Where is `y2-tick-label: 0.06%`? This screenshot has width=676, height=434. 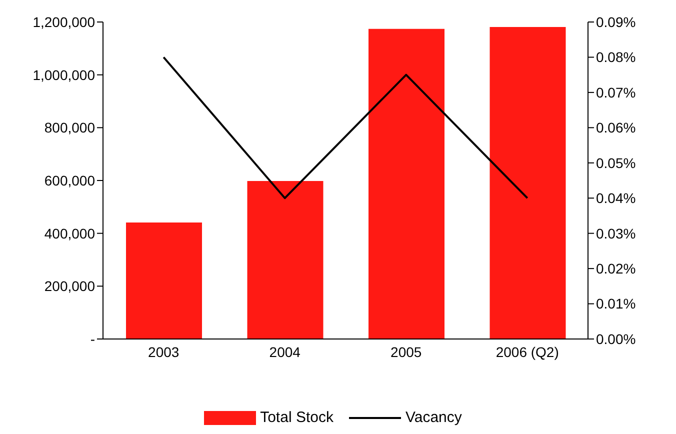
y2-tick-label: 0.06% is located at coordinates (616, 128).